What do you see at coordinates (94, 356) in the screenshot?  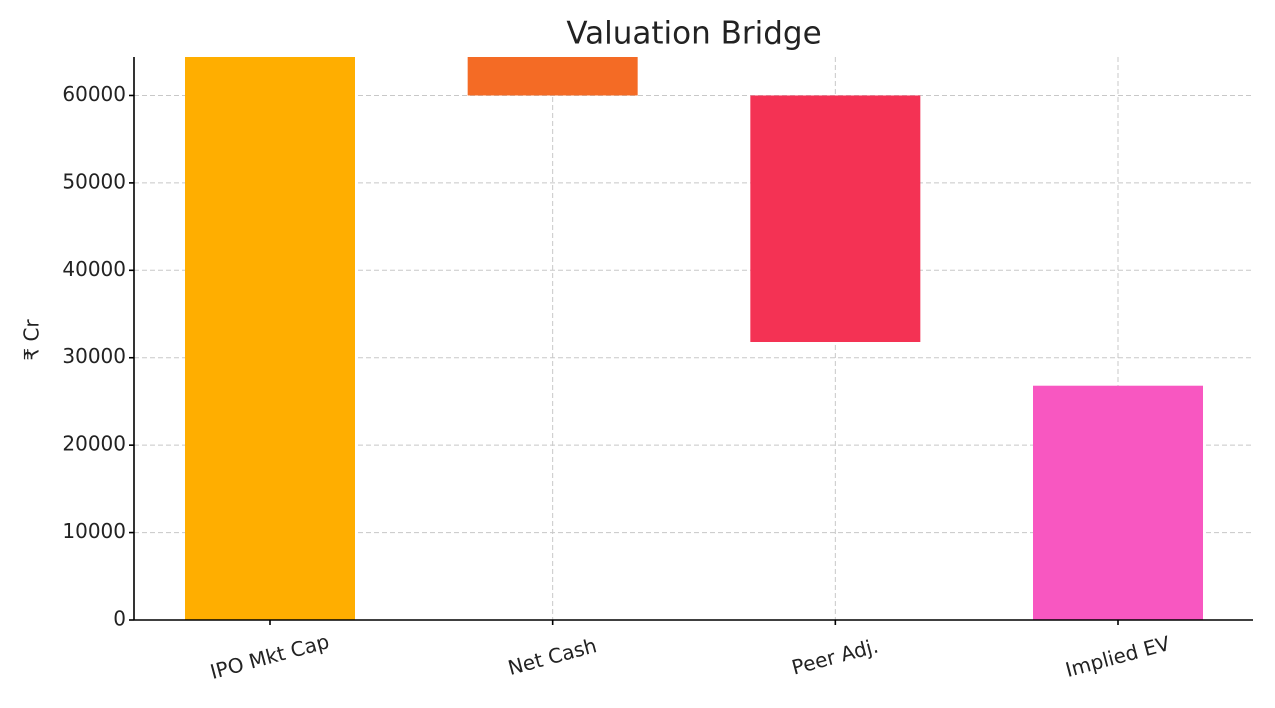 I see `y-tick-label: 30000` at bounding box center [94, 356].